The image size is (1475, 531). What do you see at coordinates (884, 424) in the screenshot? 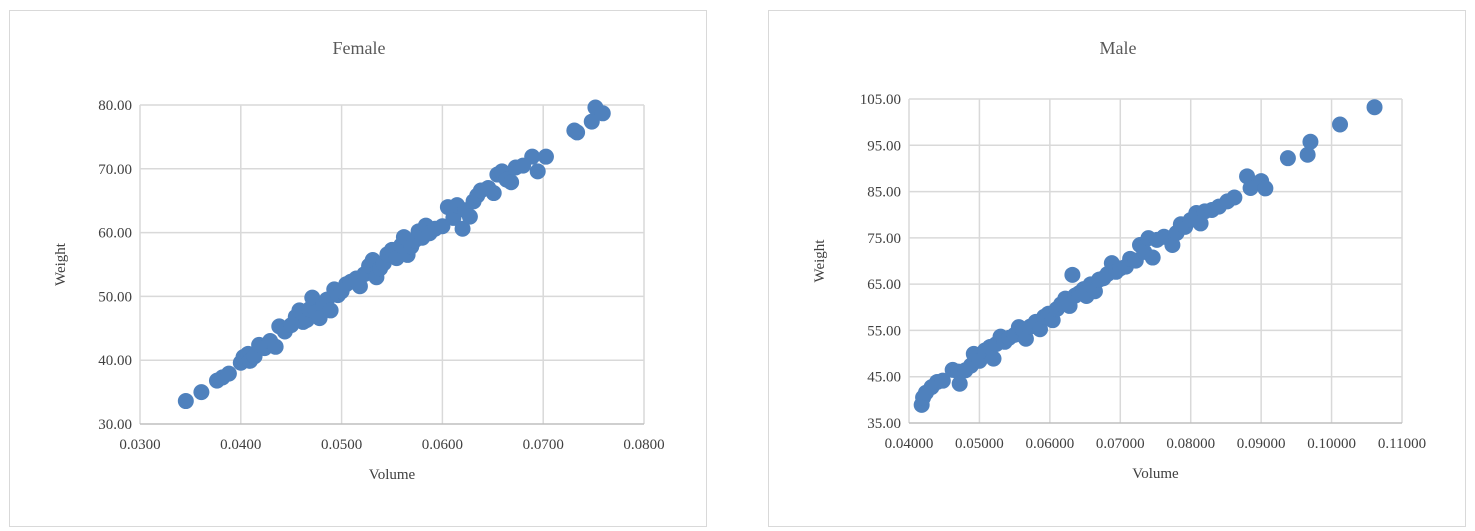
I see `y-tick-label: 35.00` at bounding box center [884, 424].